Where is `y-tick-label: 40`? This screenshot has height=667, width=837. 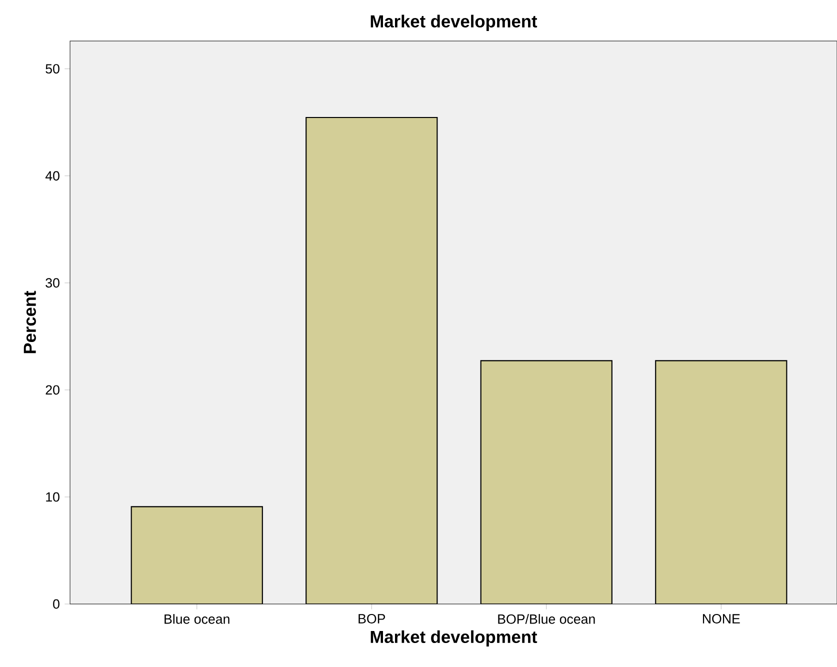
y-tick-label: 40 is located at coordinates (52, 176).